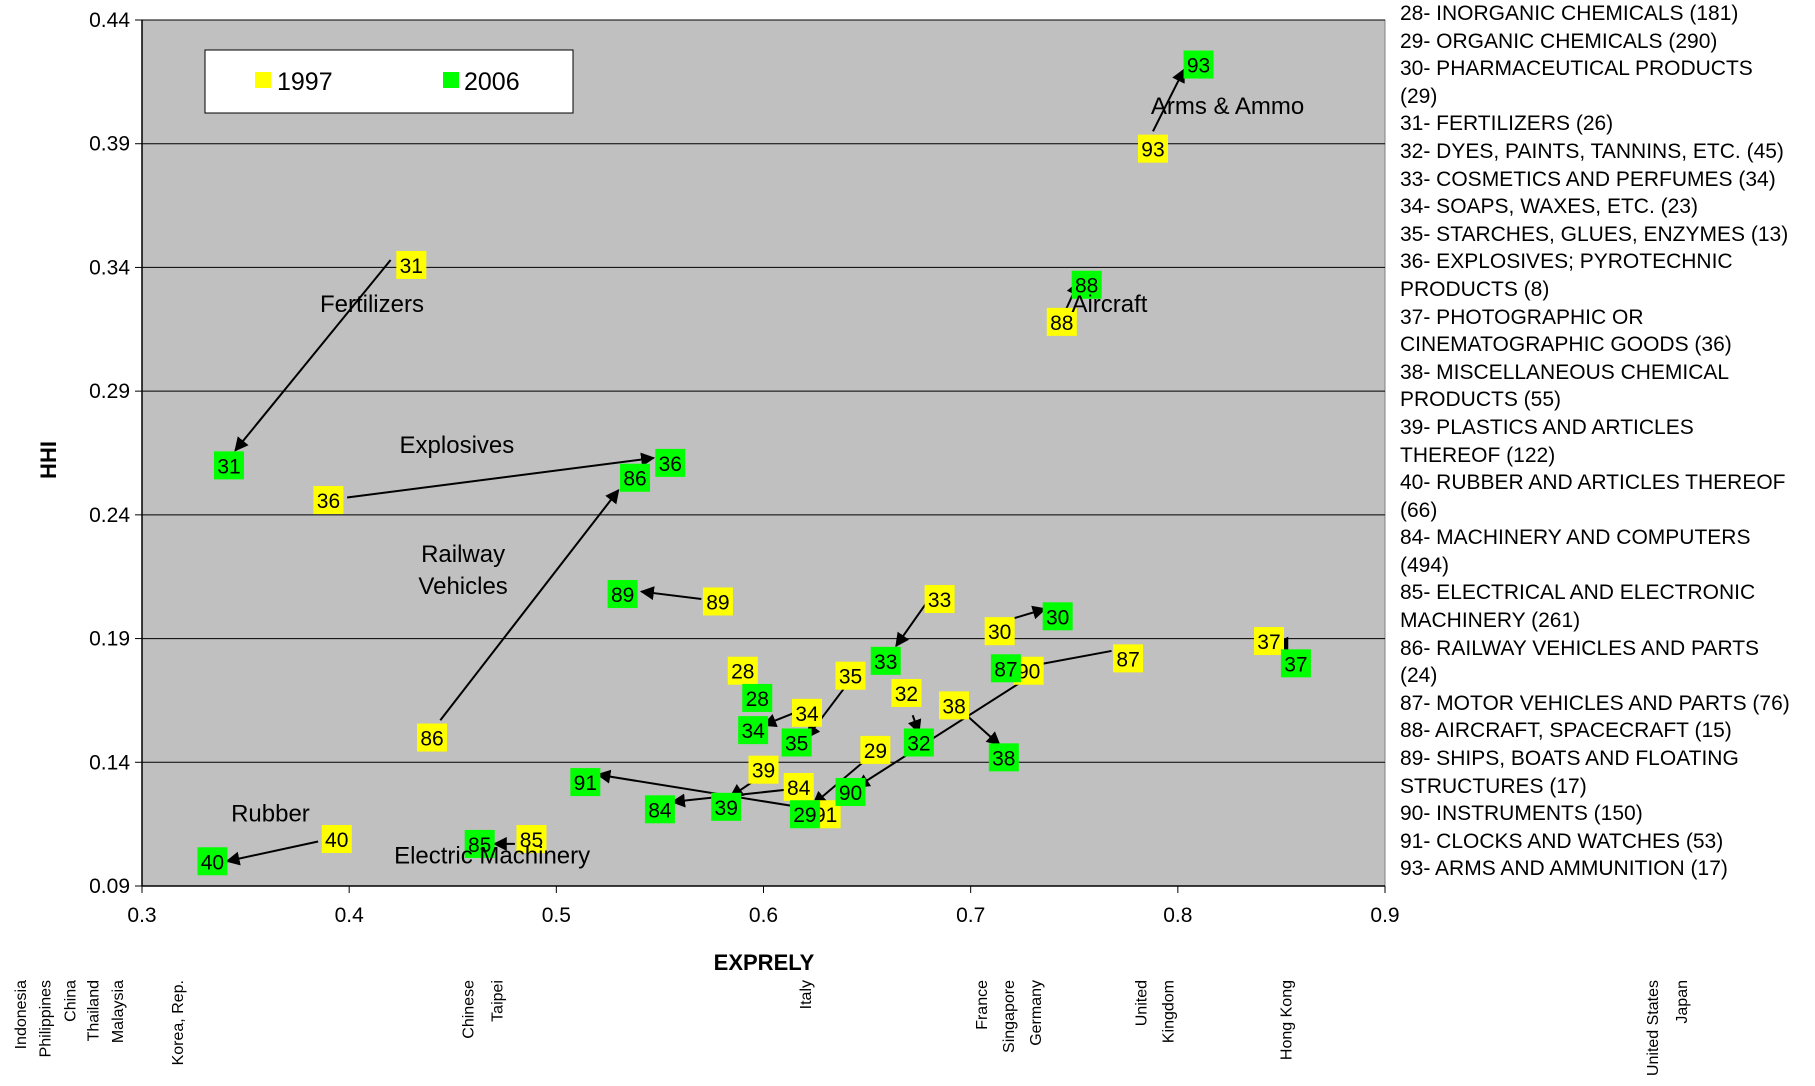 This screenshot has height=1086, width=1815. What do you see at coordinates (457, 445) in the screenshot?
I see `annotation-label: Explosives` at bounding box center [457, 445].